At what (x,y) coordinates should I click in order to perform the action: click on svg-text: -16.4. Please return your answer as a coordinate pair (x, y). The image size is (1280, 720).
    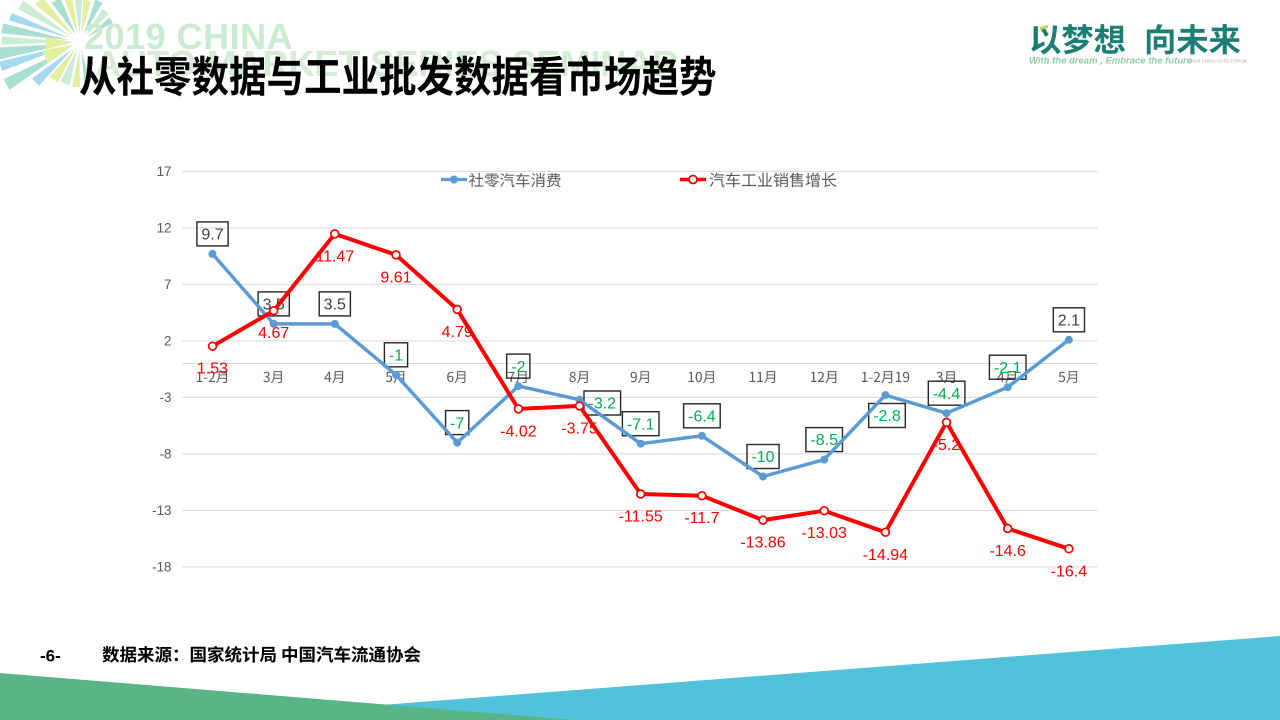
    Looking at the image, I should click on (1069, 571).